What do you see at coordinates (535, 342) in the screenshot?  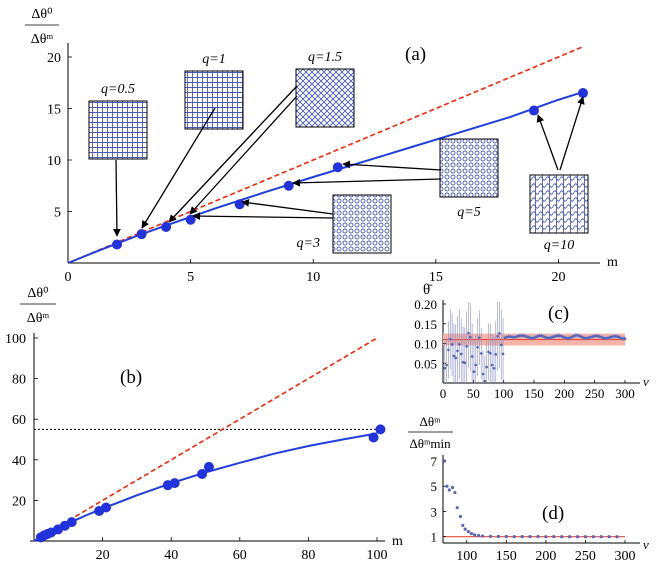 I see `panel-c-points` at bounding box center [535, 342].